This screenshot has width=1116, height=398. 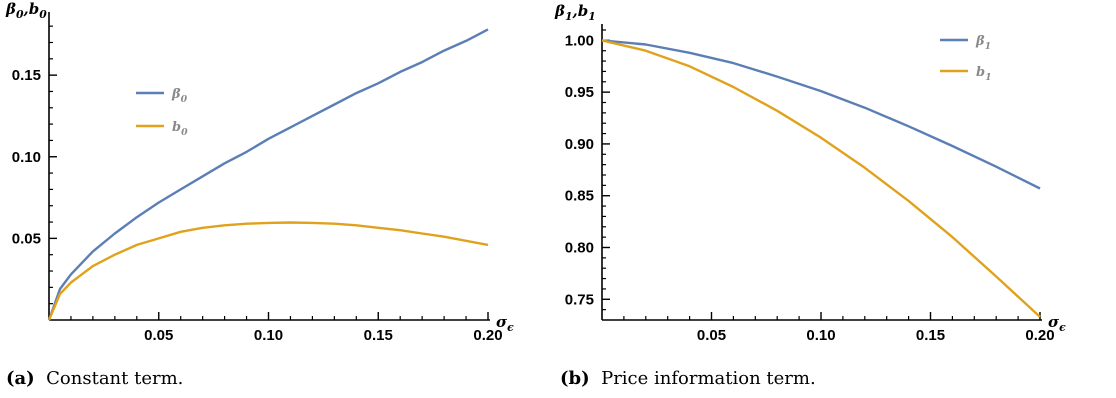 What do you see at coordinates (966, 58) in the screenshot?
I see `legend: β1 b1` at bounding box center [966, 58].